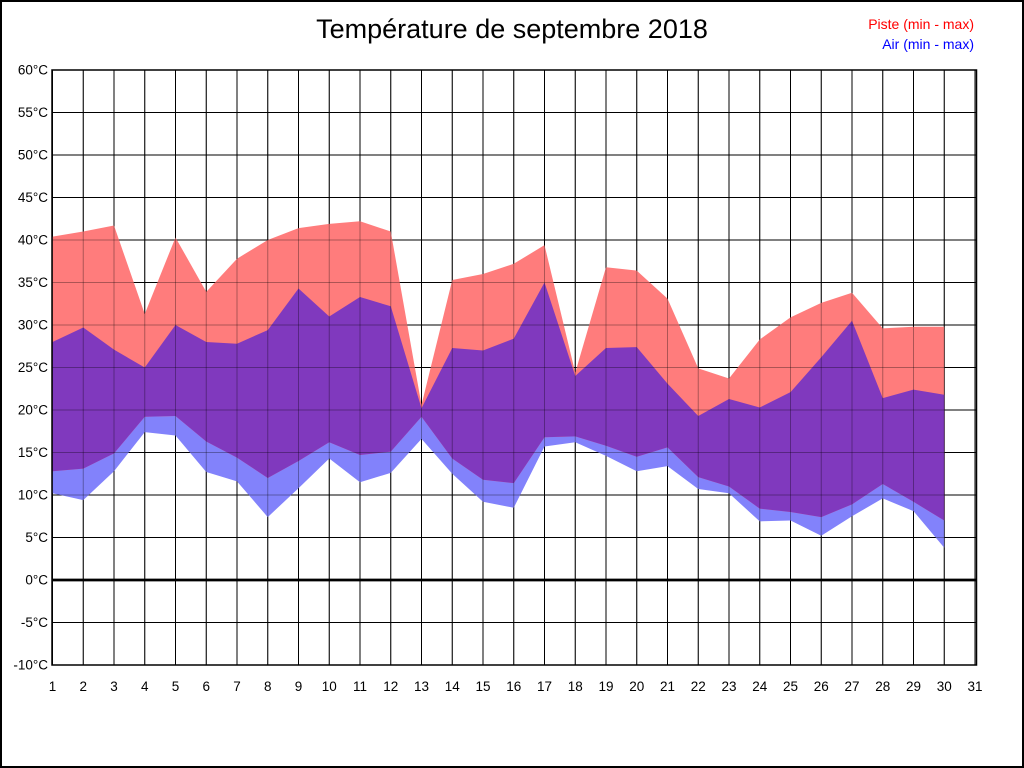 Image resolution: width=1024 pixels, height=768 pixels. What do you see at coordinates (512, 29) in the screenshot?
I see `chart-title: Température de septembre 2018` at bounding box center [512, 29].